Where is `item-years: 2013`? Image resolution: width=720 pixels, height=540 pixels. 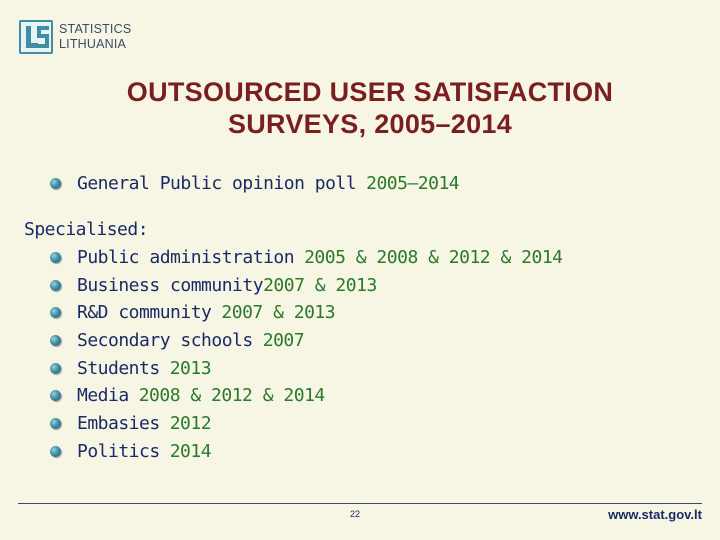 item-years: 2013 is located at coordinates (190, 368).